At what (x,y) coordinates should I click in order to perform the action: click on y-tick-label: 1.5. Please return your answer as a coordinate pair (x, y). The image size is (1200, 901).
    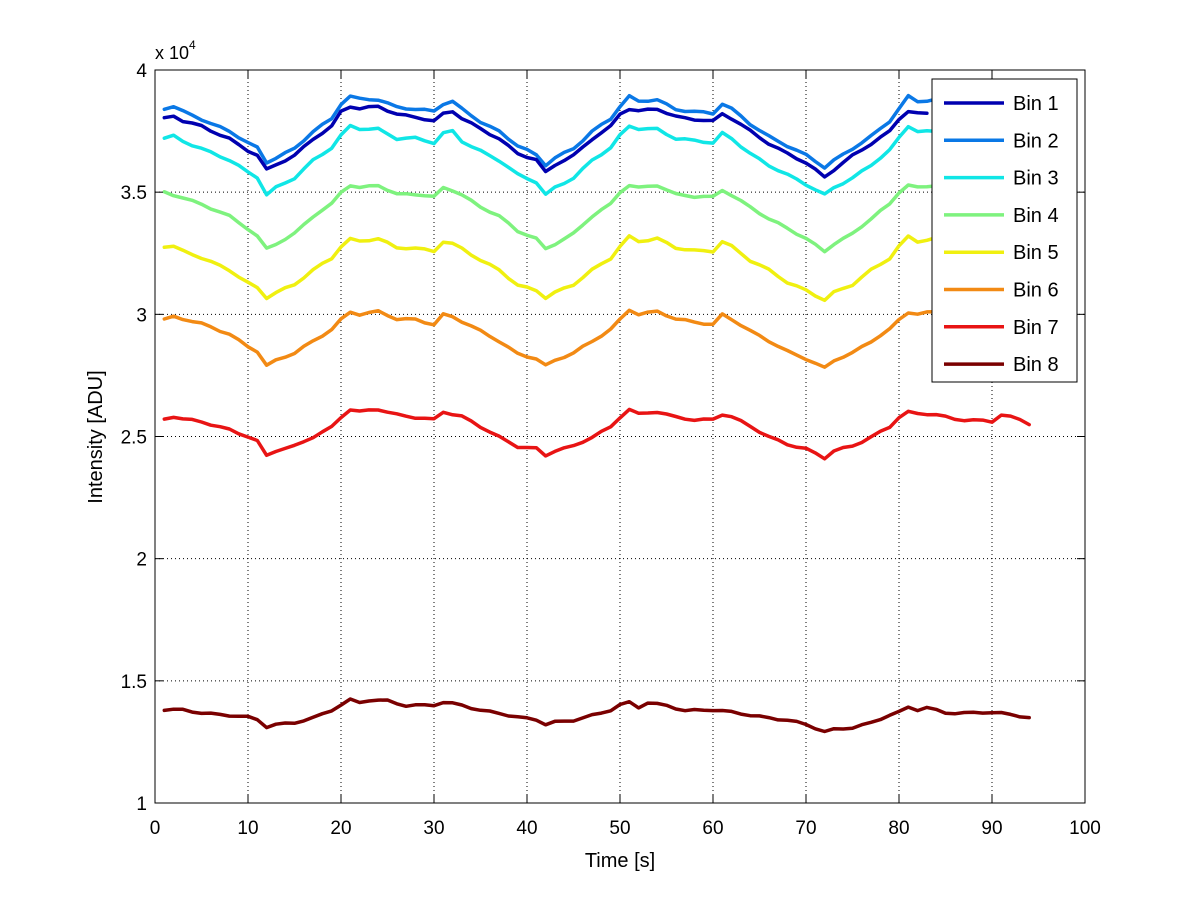
    Looking at the image, I should click on (134, 682).